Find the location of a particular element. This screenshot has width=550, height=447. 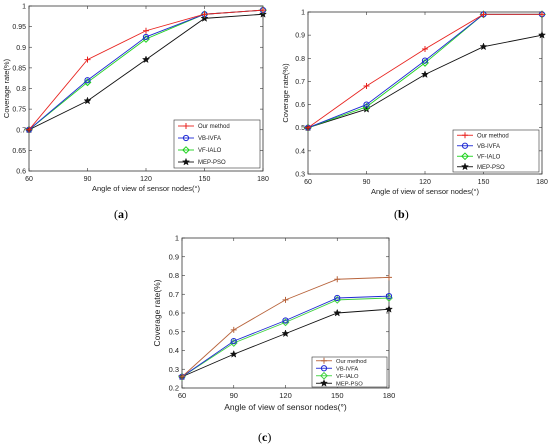

x-tick-label: 90 is located at coordinates (234, 395).